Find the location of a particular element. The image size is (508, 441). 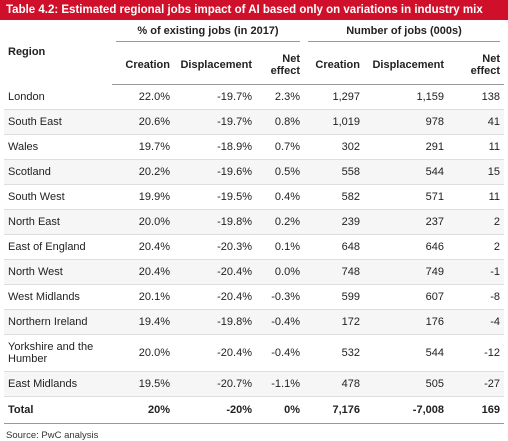

column-header: Creation is located at coordinates (334, 65).